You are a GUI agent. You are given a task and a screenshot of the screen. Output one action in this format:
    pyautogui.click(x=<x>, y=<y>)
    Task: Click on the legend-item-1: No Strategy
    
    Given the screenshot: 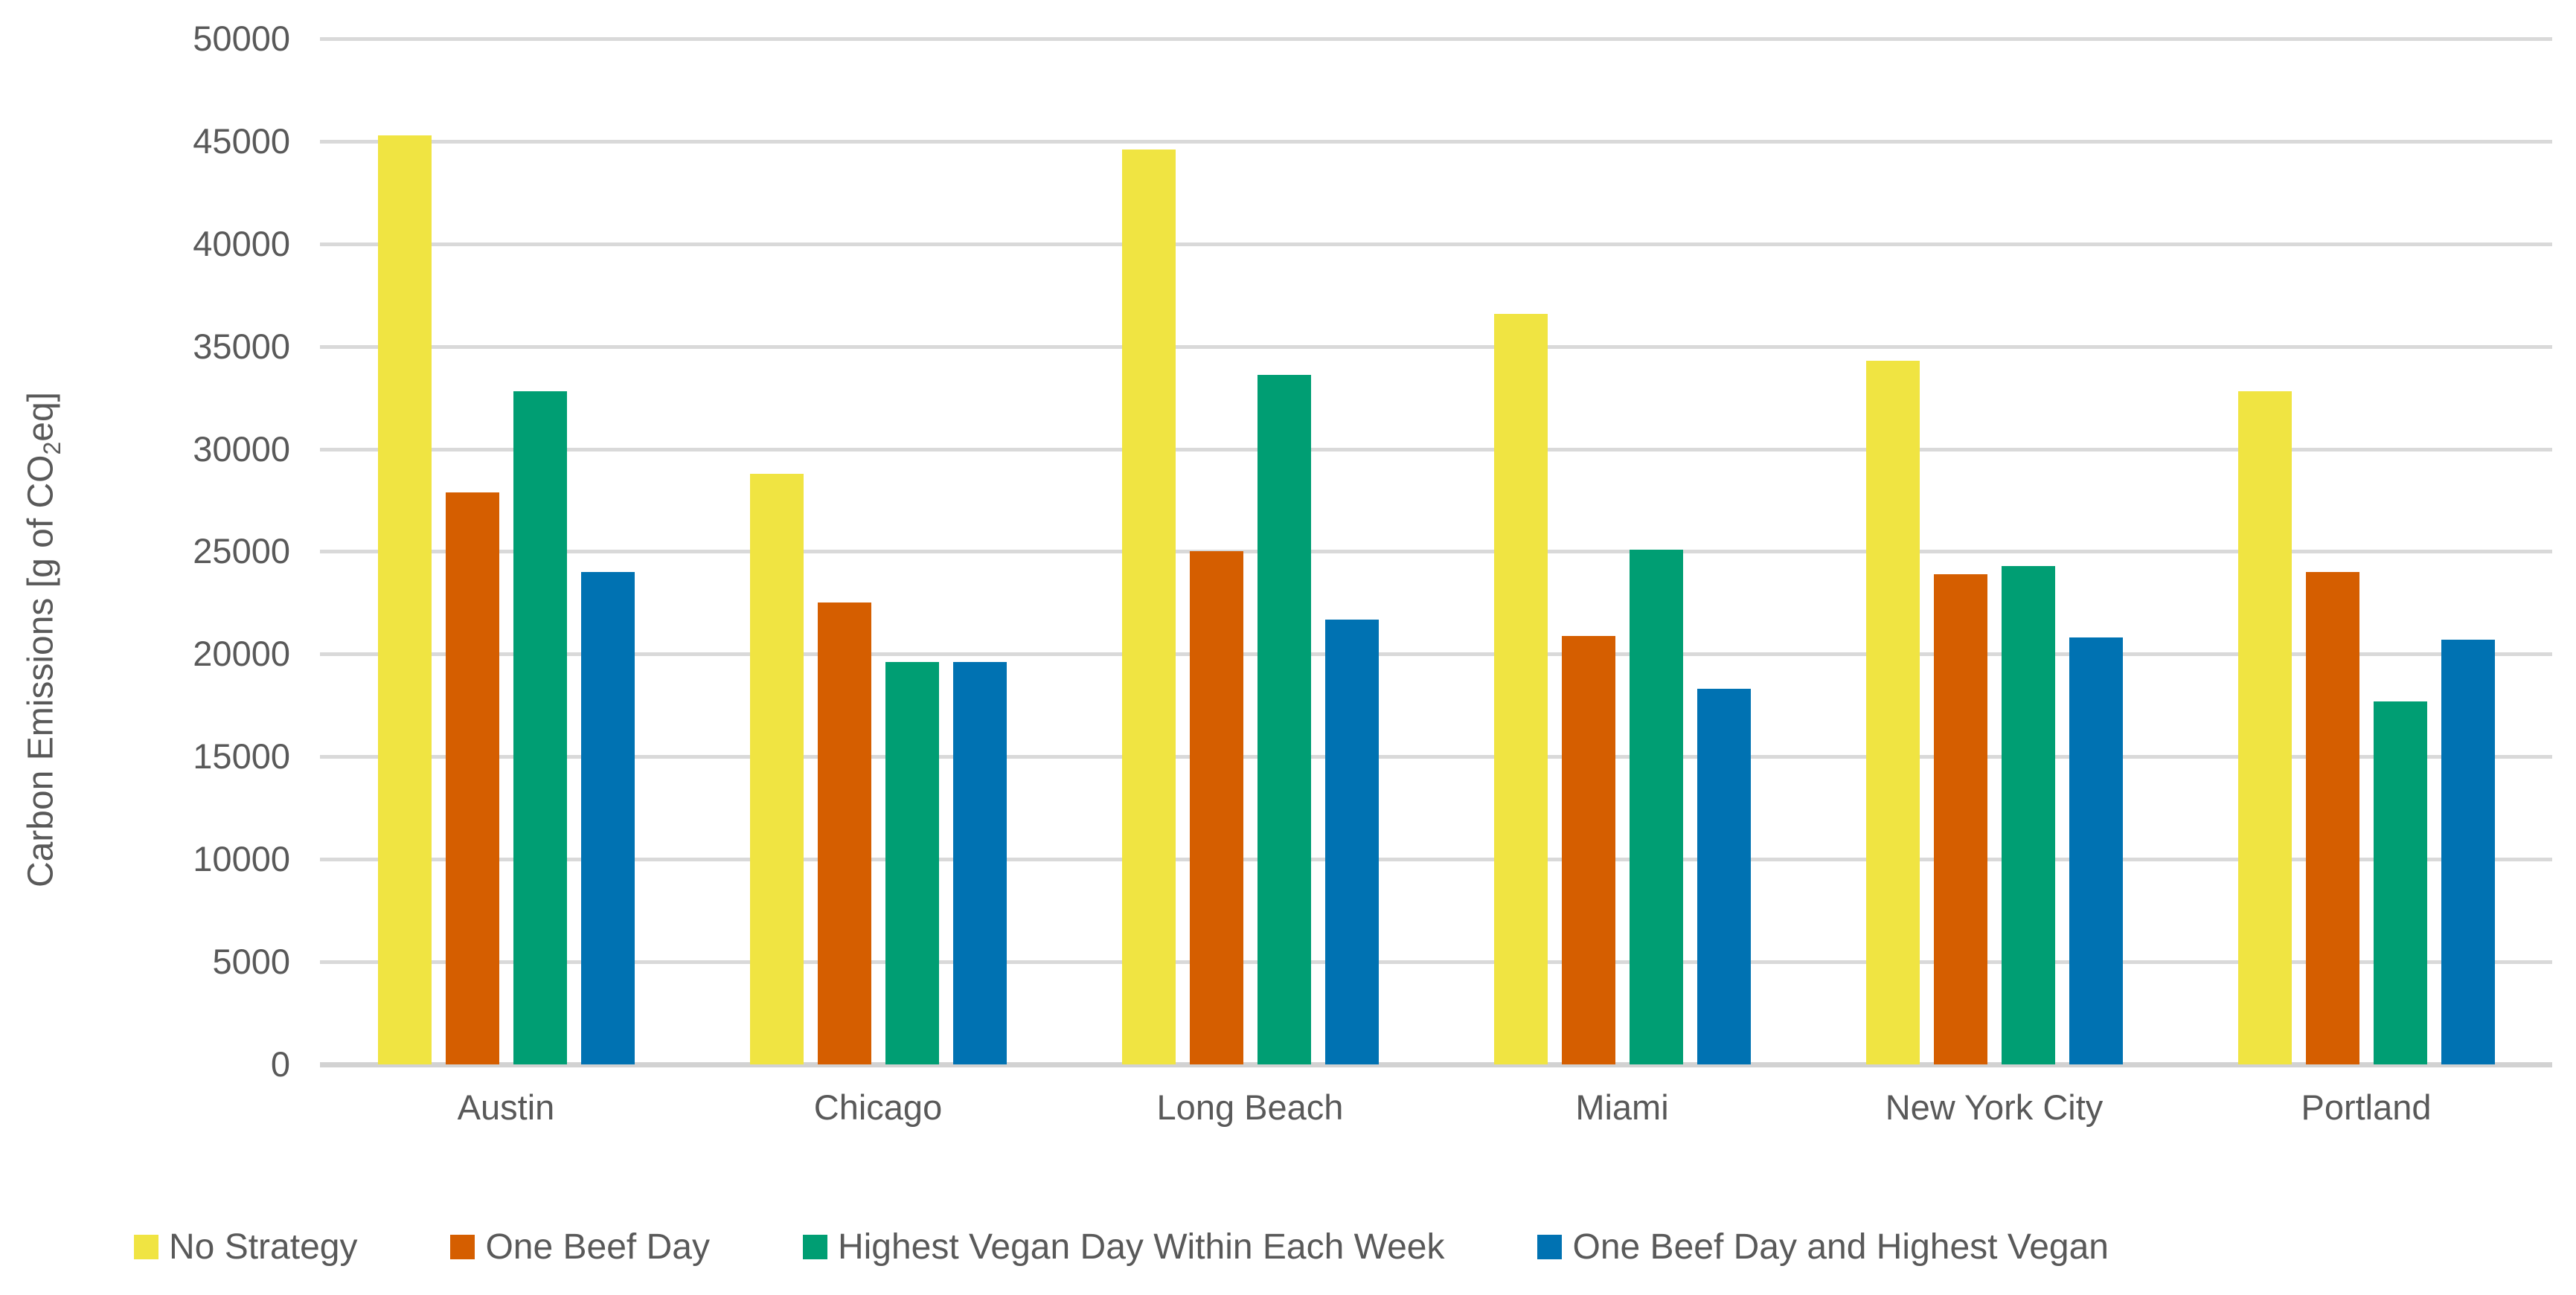 What is the action you would take?
    pyautogui.click(x=246, y=1247)
    